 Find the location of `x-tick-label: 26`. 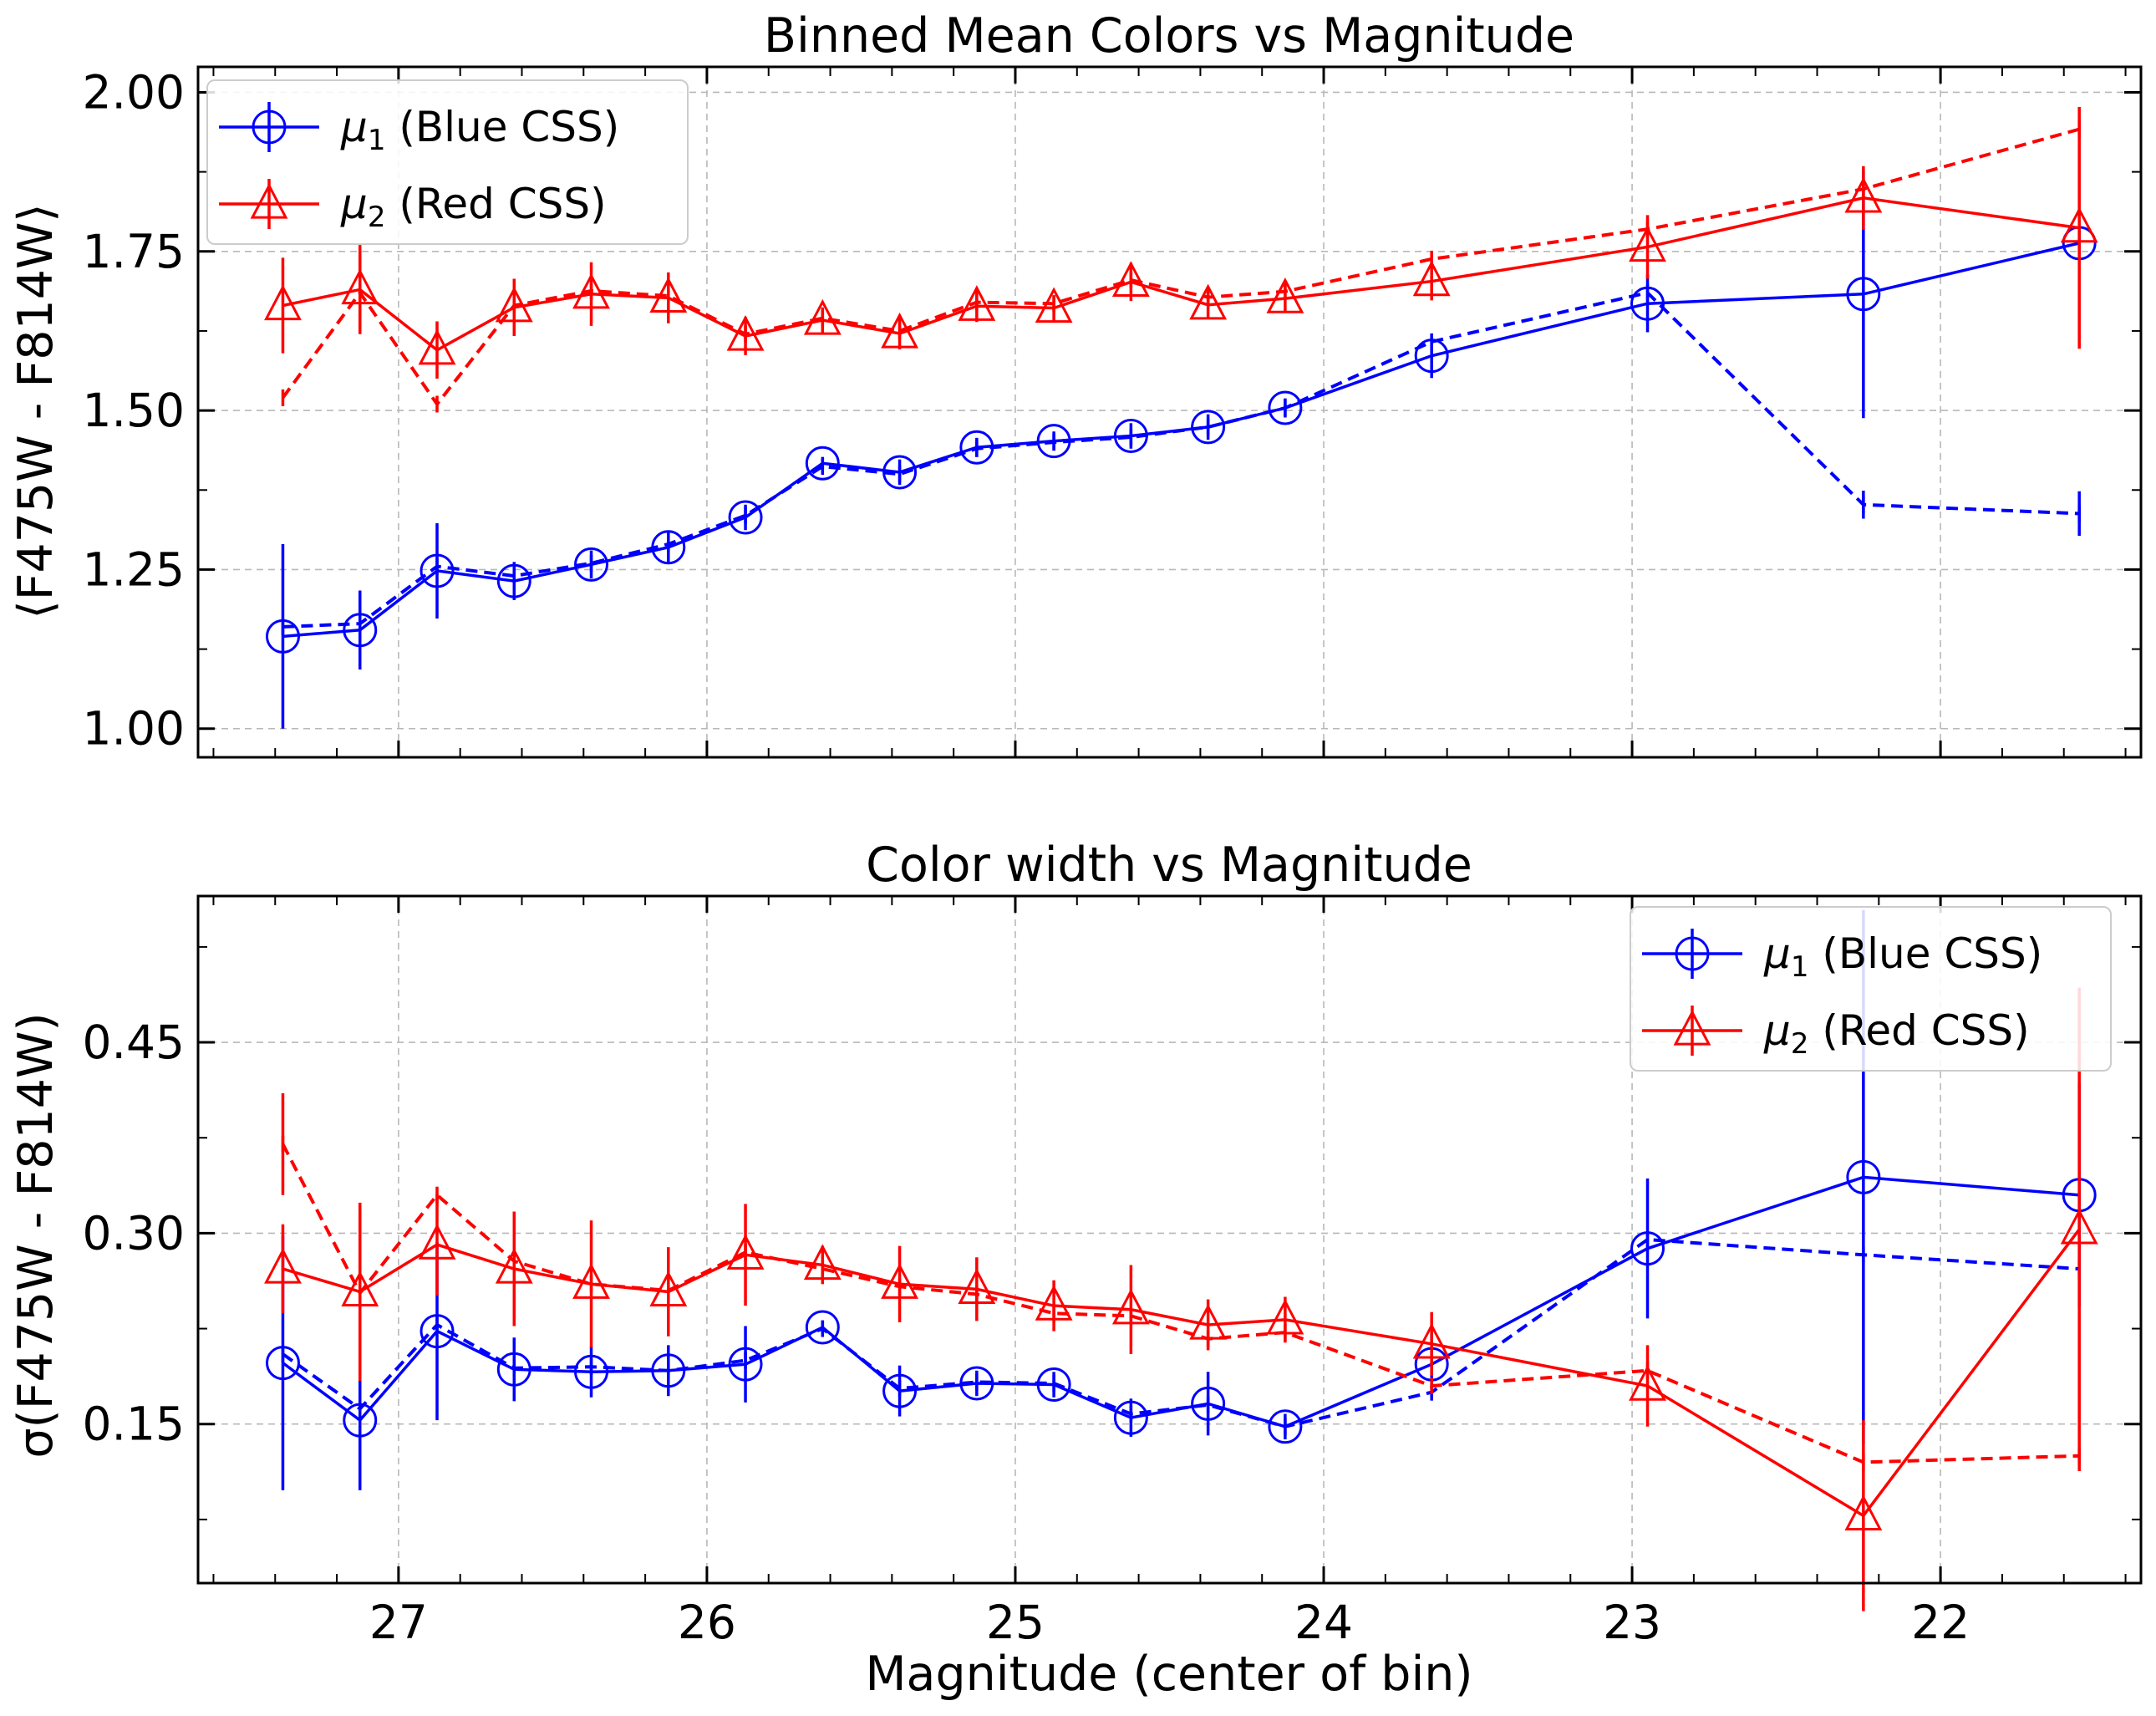

x-tick-label: 26 is located at coordinates (707, 1622).